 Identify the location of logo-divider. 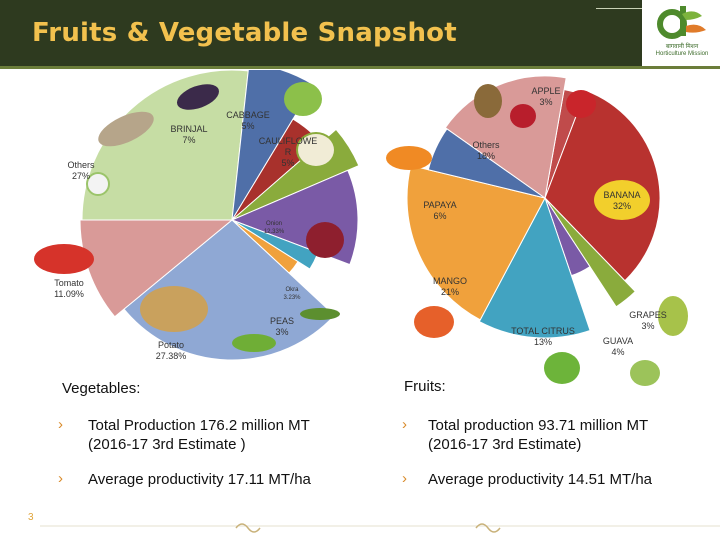
(619, 8).